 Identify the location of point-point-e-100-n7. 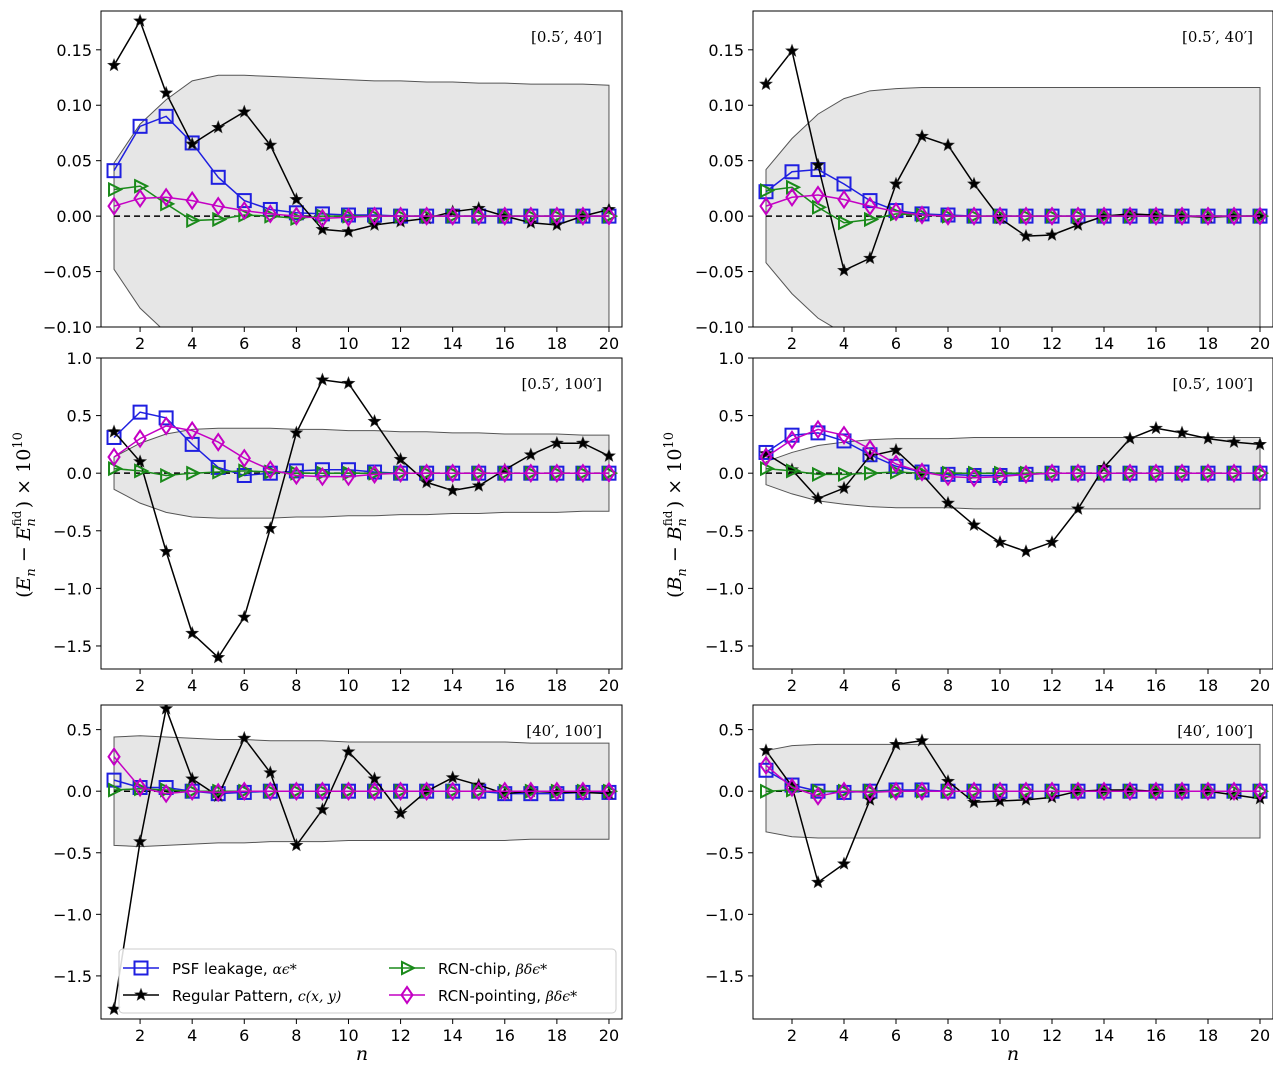
(270, 469).